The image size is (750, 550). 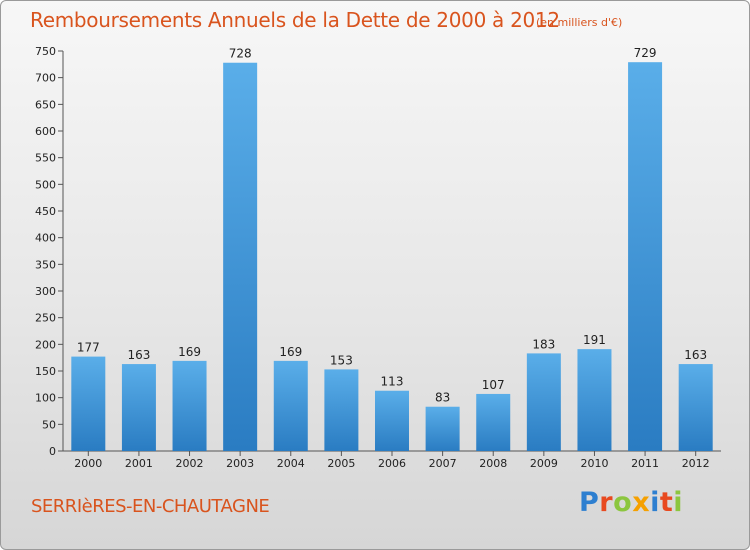 I want to click on y-tick-label: 650, so click(x=45, y=104).